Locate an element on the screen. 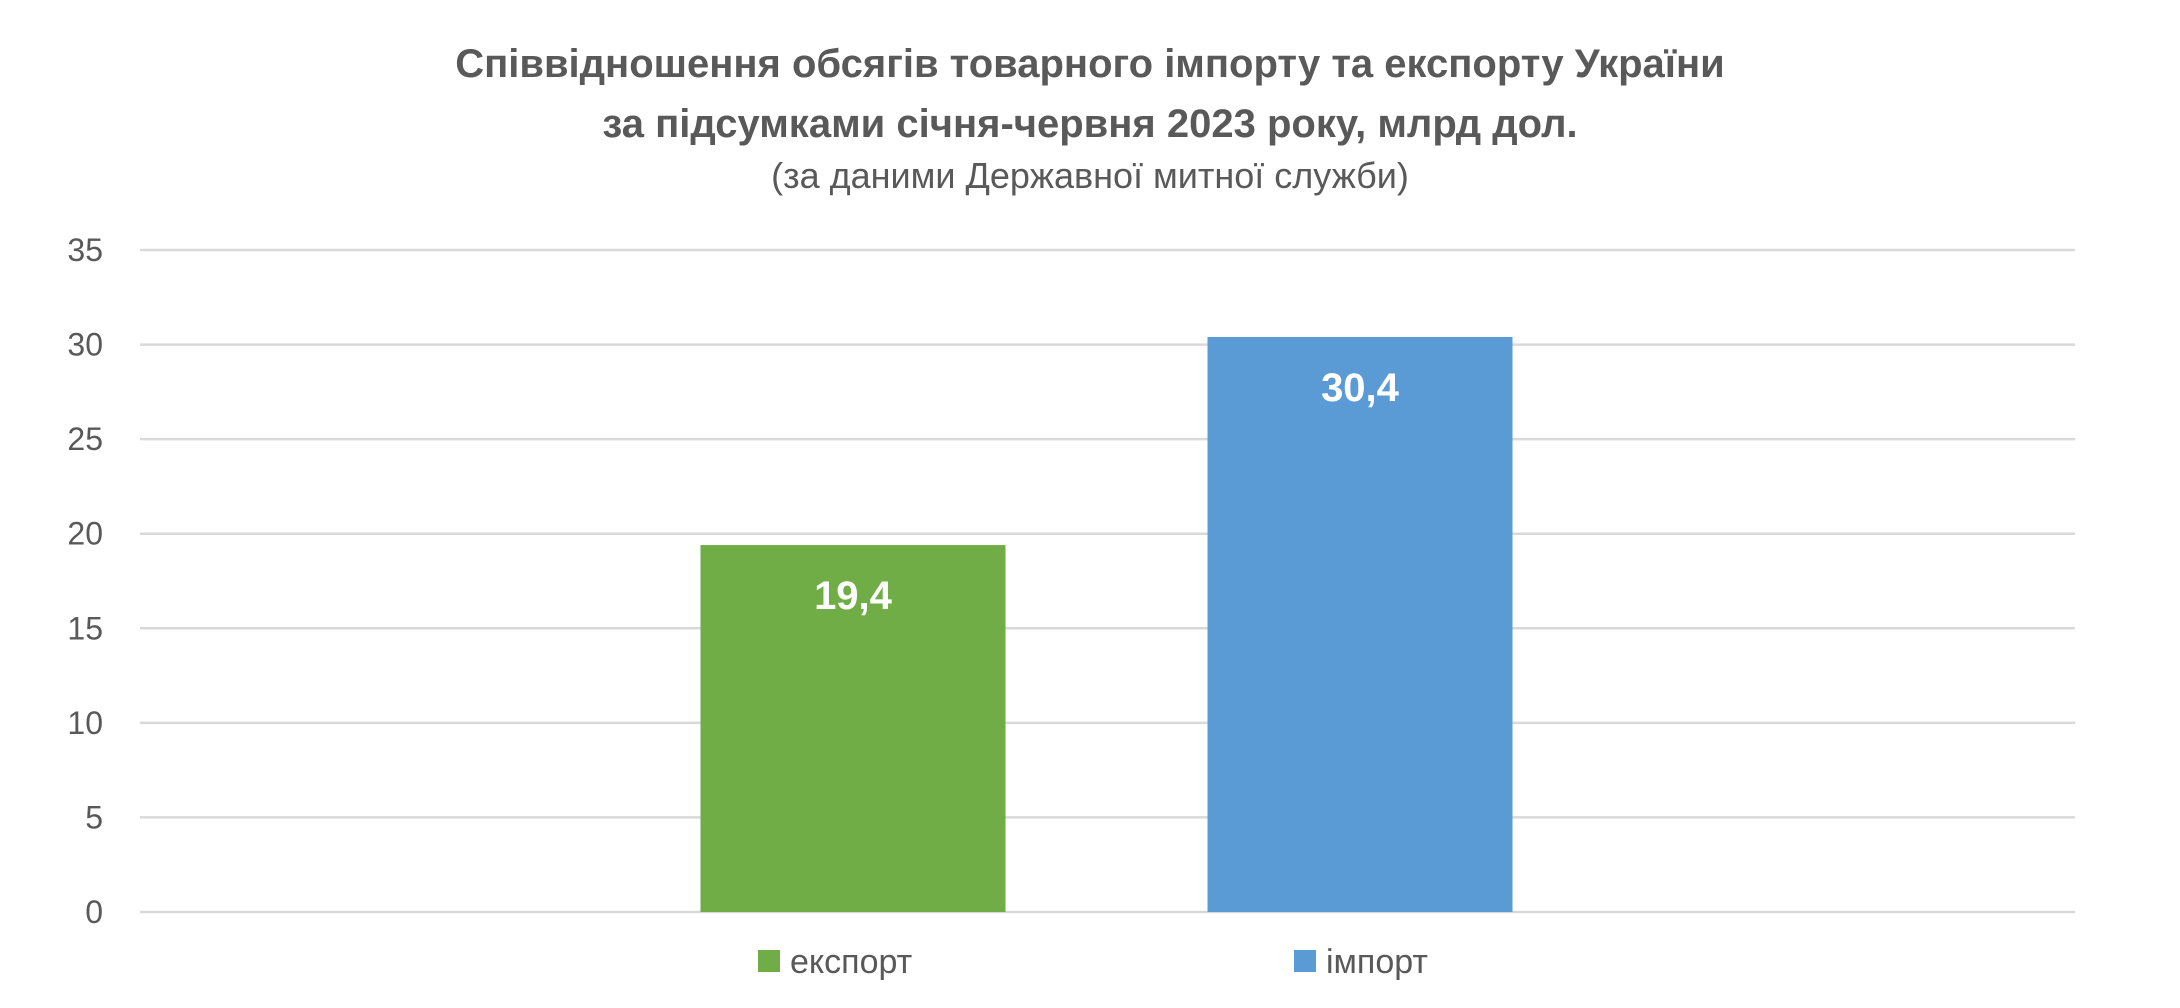 This screenshot has width=2180, height=1008. y-tick-label-5: 5 is located at coordinates (94, 817).